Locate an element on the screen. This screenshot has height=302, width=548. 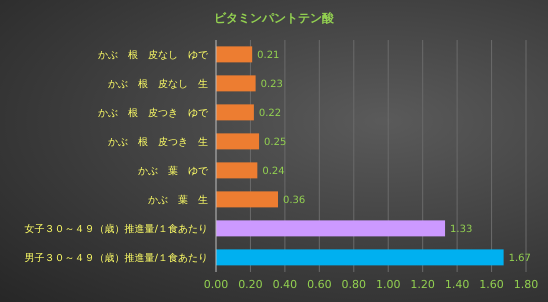
x-tick-label: 0.60 is located at coordinates (319, 284).